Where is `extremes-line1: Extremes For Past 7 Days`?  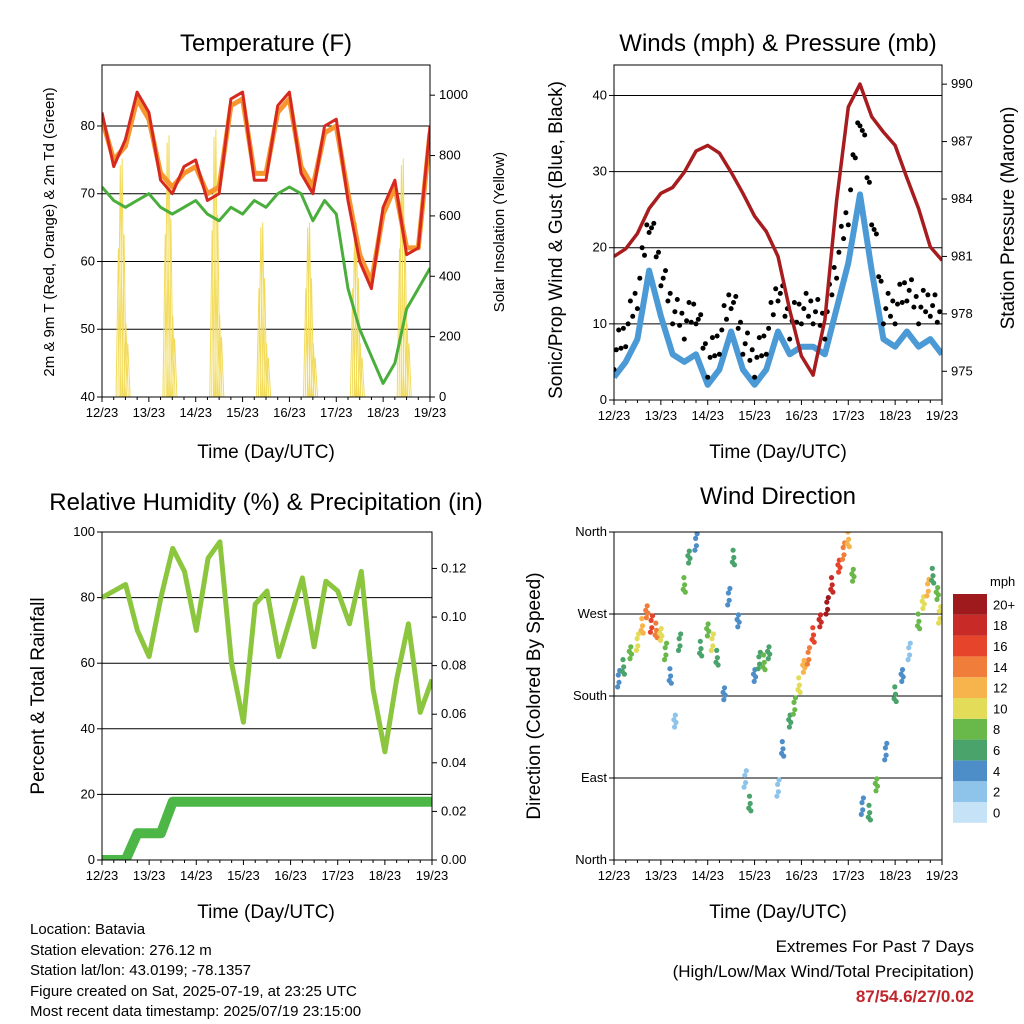 extremes-line1: Extremes For Past 7 Days is located at coordinates (874, 946).